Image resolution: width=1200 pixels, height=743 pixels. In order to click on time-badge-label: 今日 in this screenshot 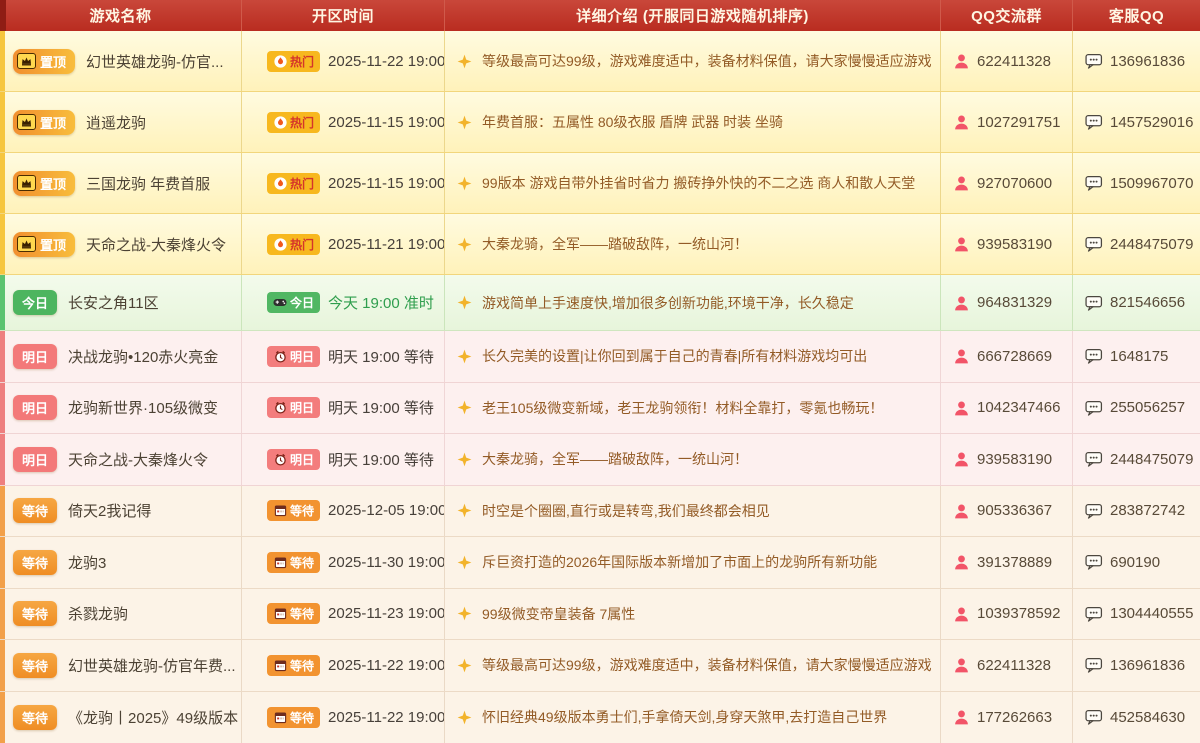, I will do `click(302, 303)`.